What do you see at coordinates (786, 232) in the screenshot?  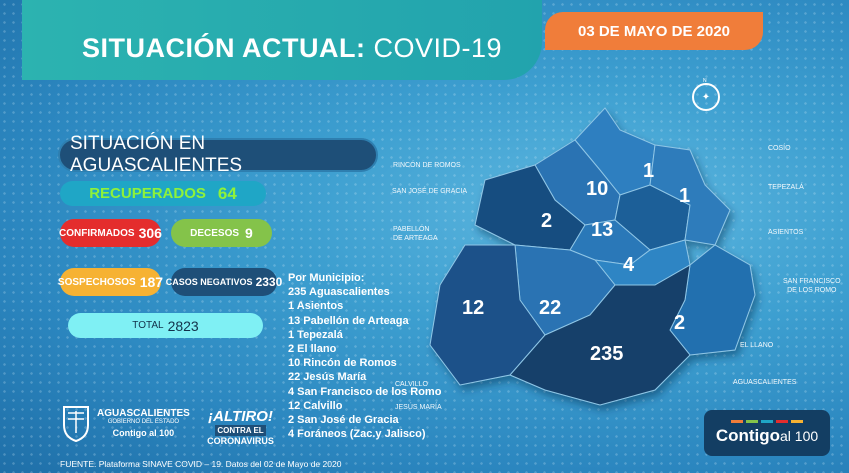 I see `map-label-asientos: ASIENTOS` at bounding box center [786, 232].